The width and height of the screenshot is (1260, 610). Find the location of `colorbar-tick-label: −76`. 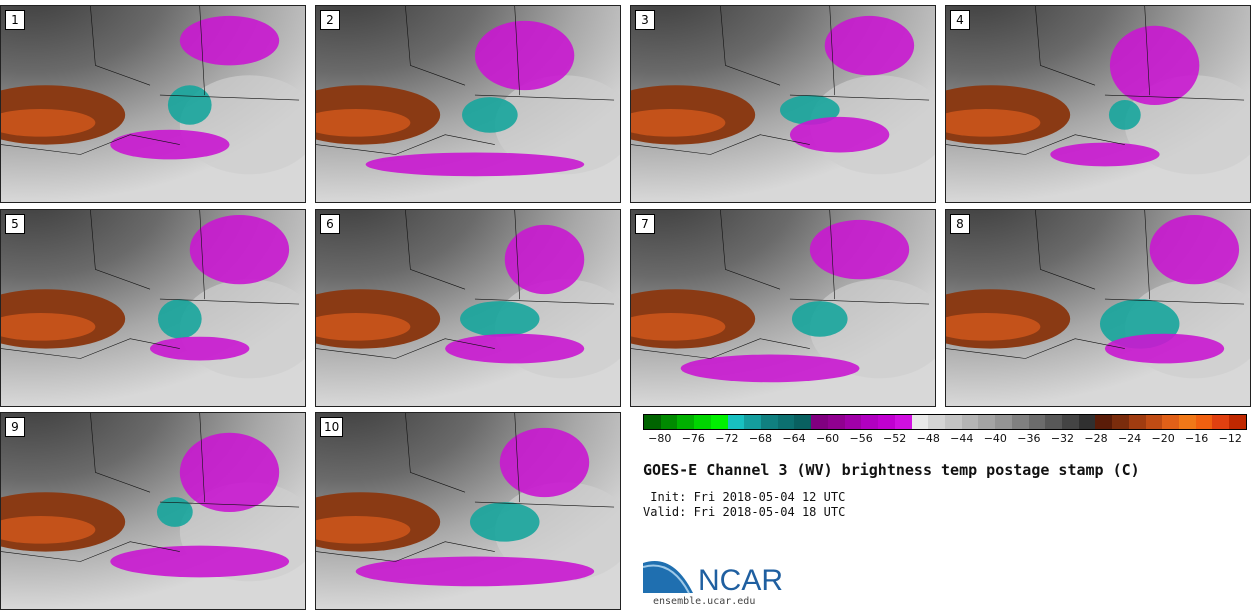

colorbar-tick-label: −76 is located at coordinates (693, 438).